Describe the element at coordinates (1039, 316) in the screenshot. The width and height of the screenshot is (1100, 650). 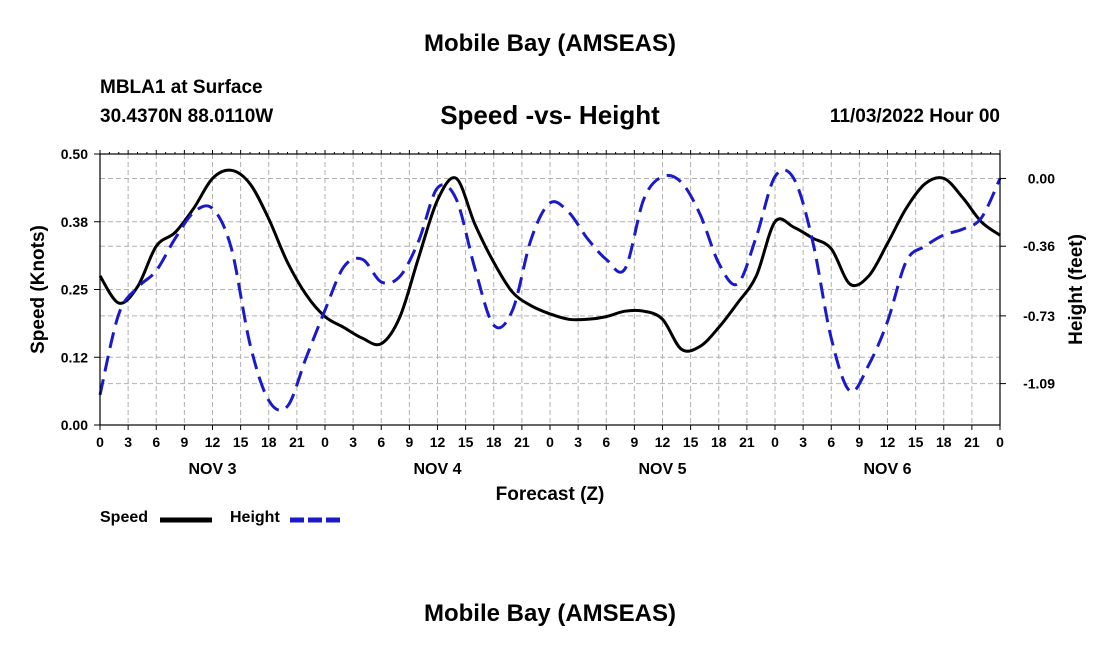
I see `y2-tick-label: -0.73` at that location.